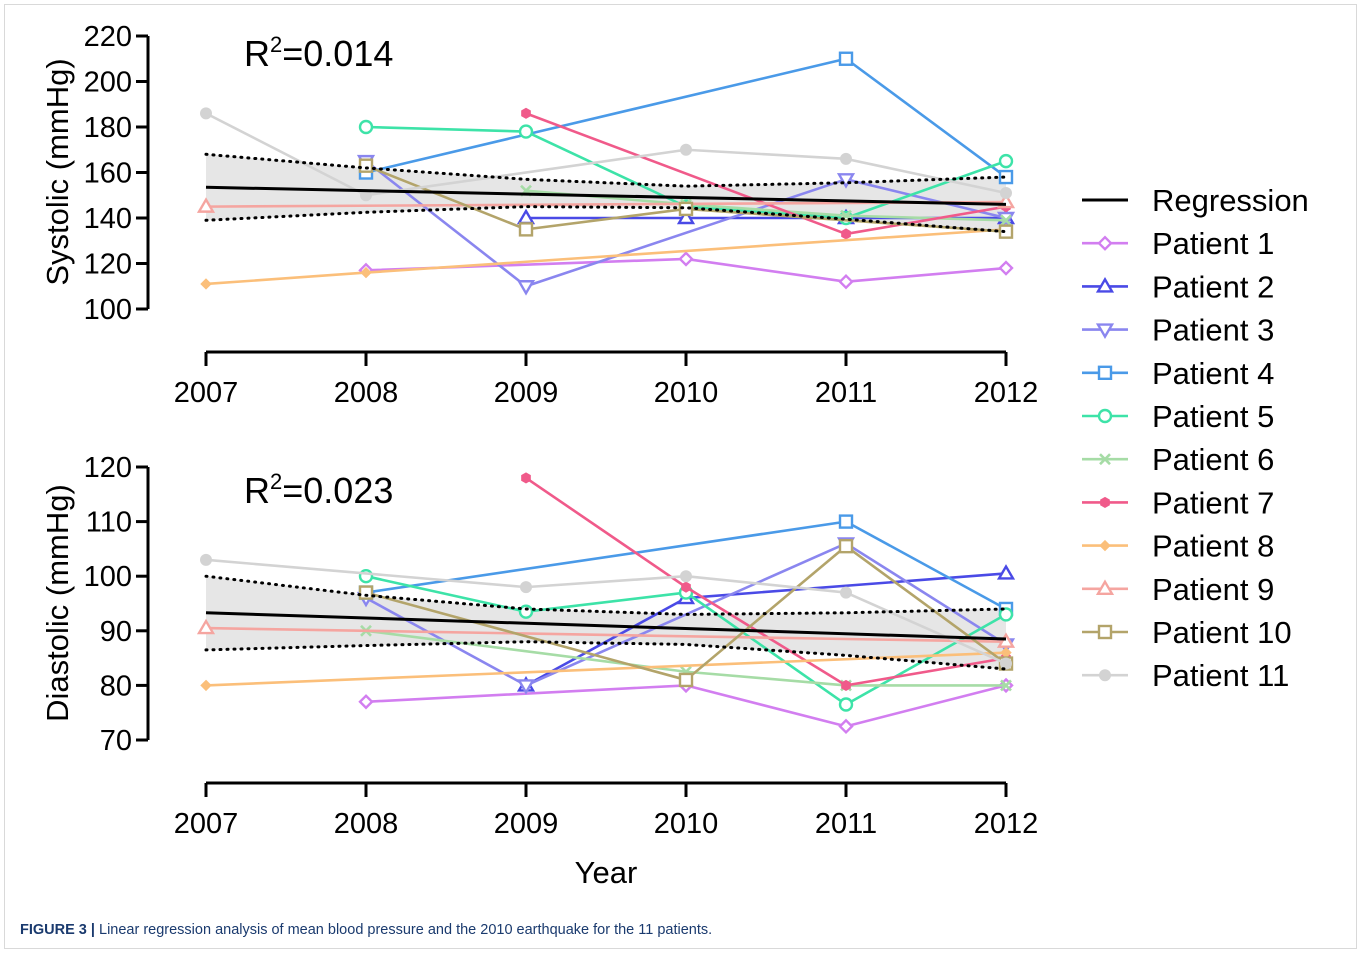 The width and height of the screenshot is (1363, 953). I want to click on diastolic-x-axis-label: Year, so click(606, 872).